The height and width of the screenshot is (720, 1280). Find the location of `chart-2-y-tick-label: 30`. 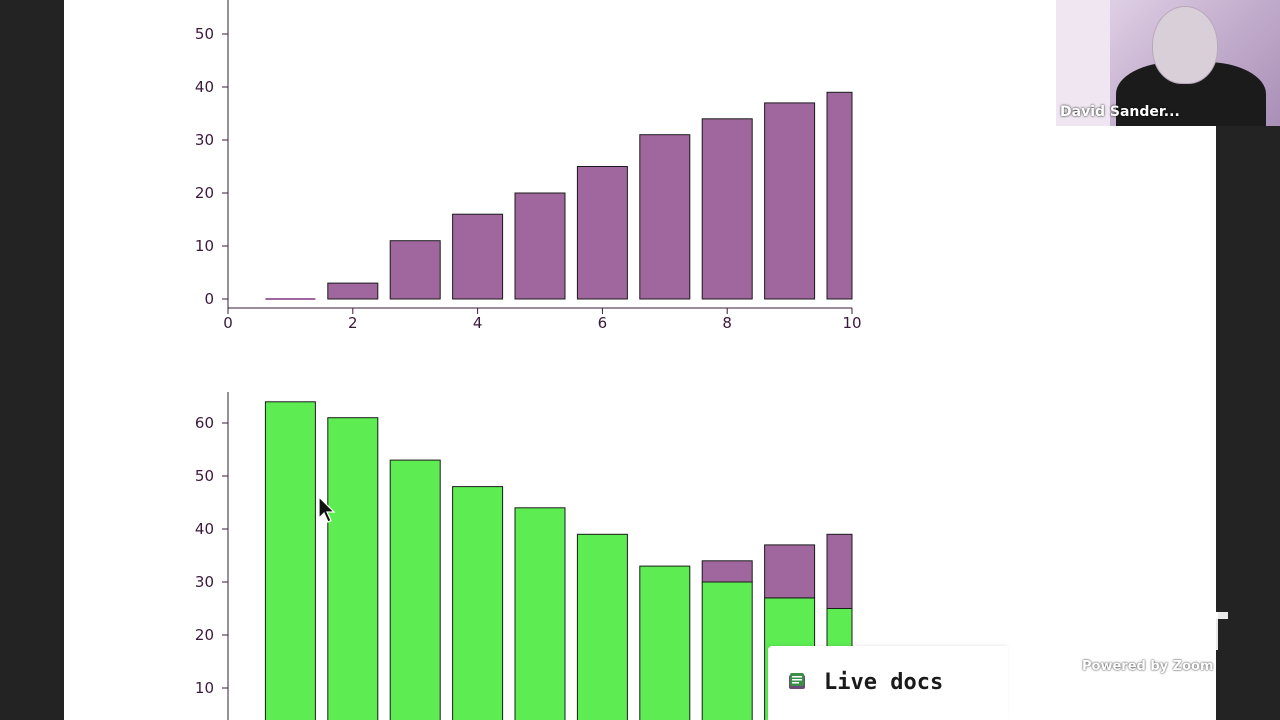

chart-2-y-tick-label: 30 is located at coordinates (204, 582).